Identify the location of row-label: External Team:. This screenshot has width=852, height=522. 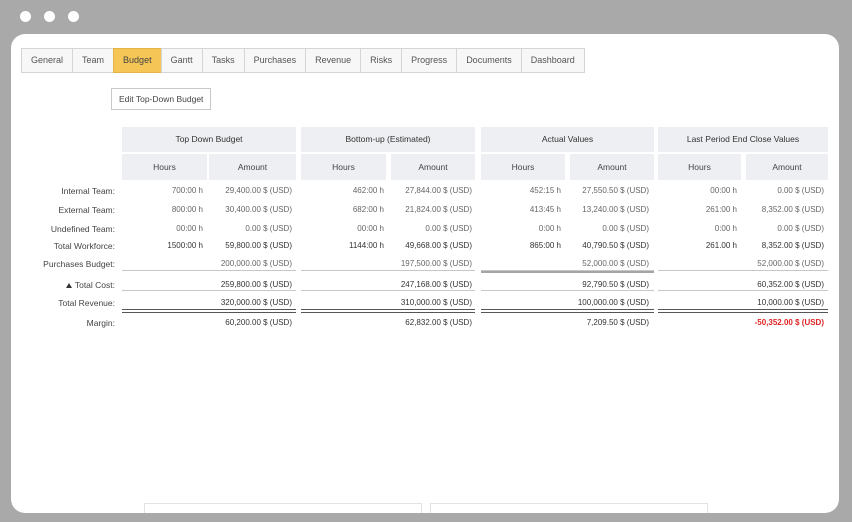
(86, 210).